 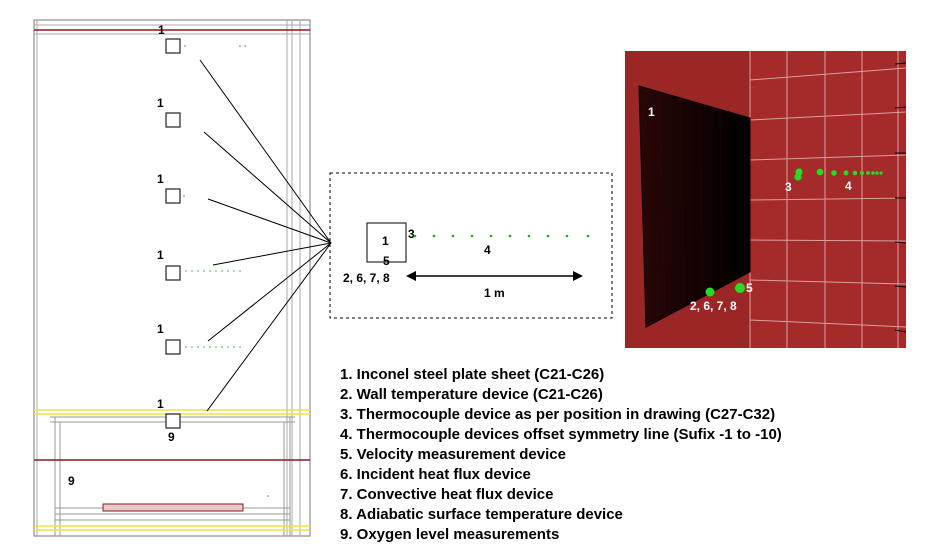 I want to click on oxygen-label-plate: 9, so click(x=171, y=437).